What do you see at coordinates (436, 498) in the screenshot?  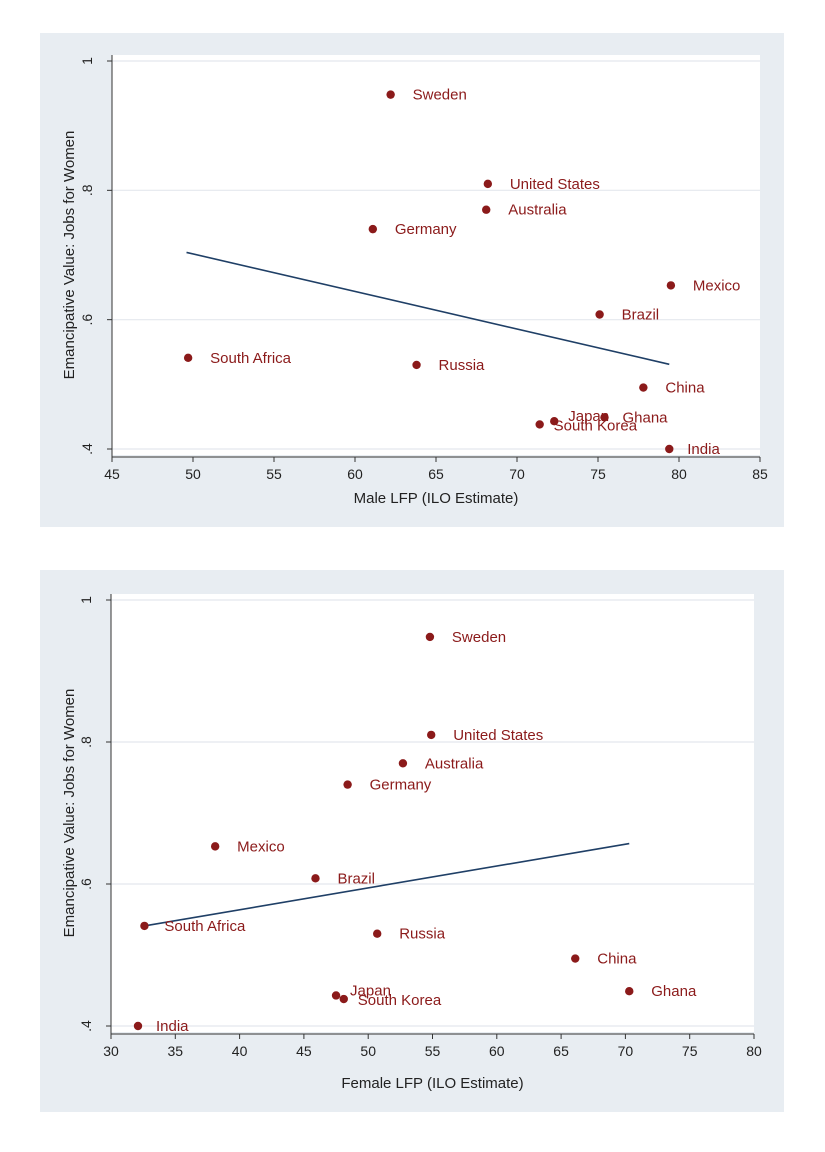 I see `x-axis-title: Male LFP (ILO Estimate)` at bounding box center [436, 498].